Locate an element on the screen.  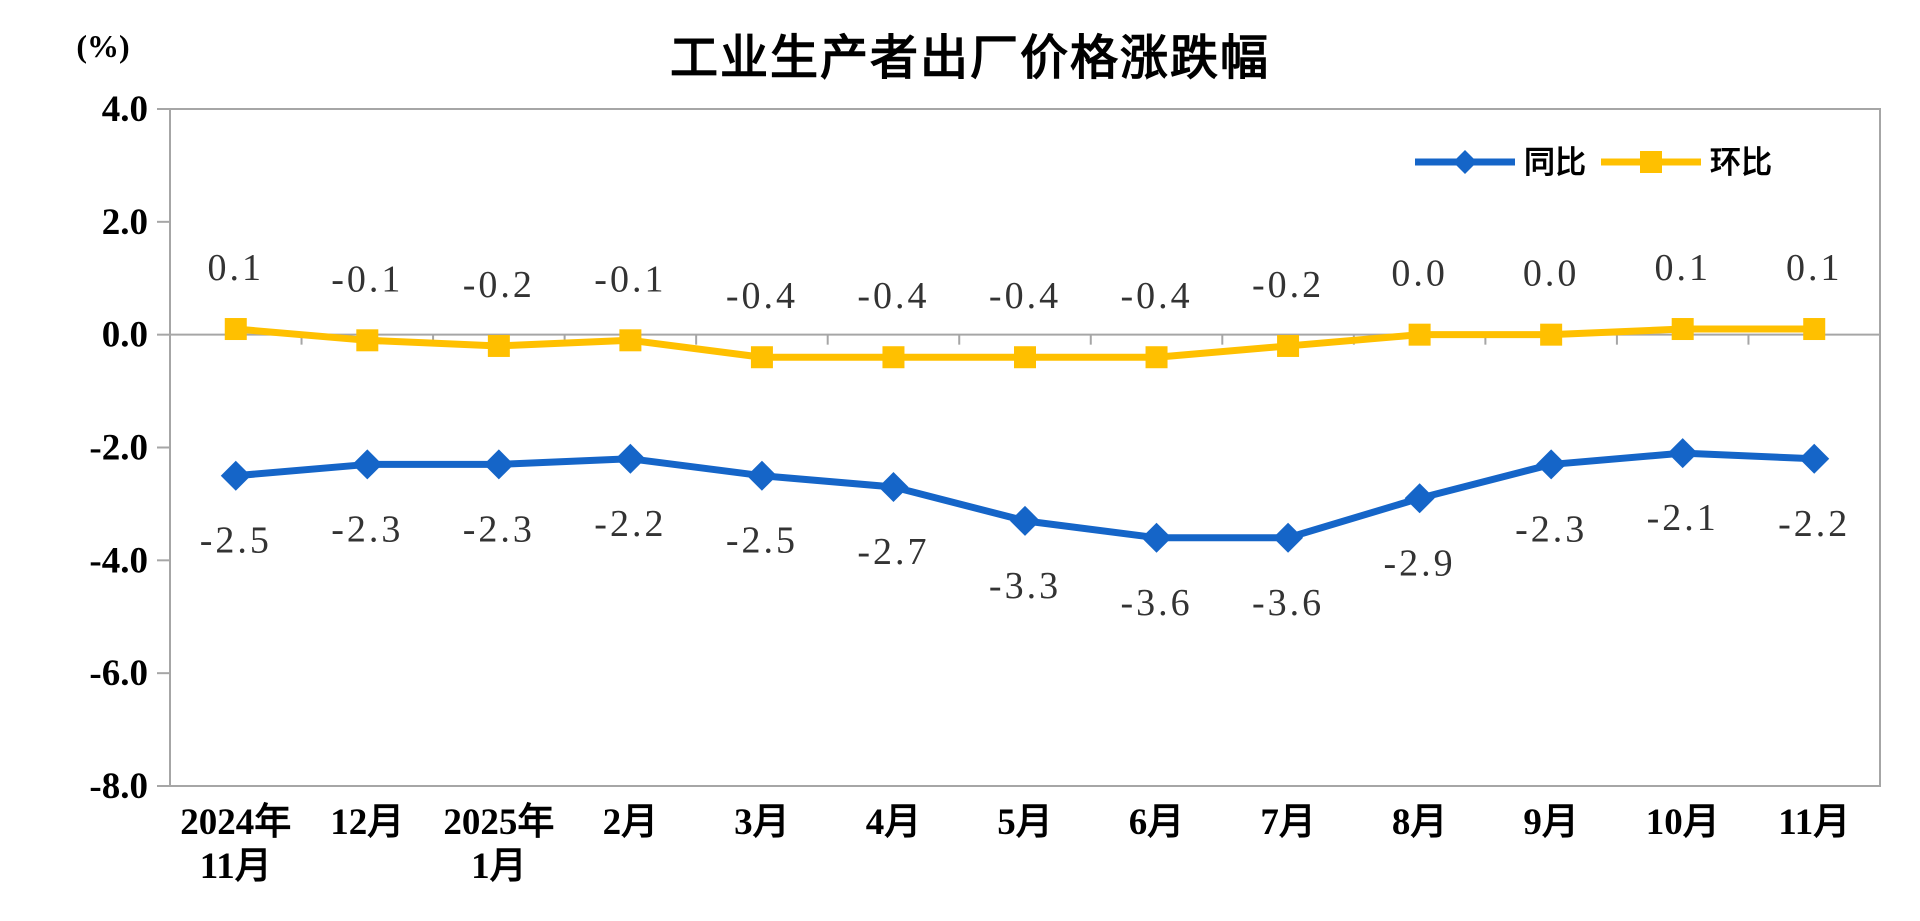
series-yoy-data-label: -2.7 is located at coordinates (893, 552).